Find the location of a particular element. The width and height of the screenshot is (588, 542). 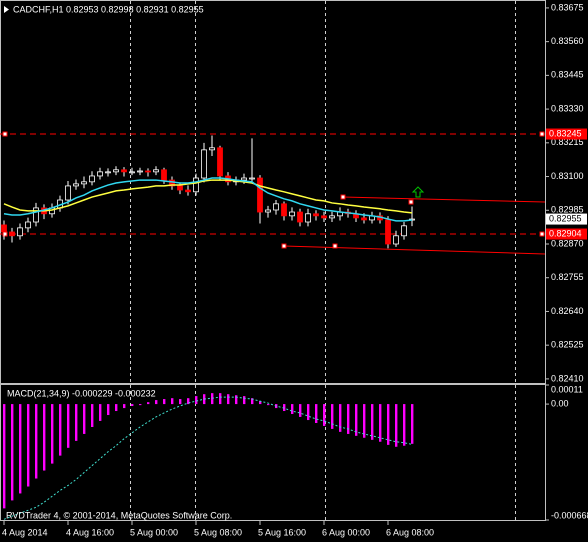

y-tick-label: -0.000668 is located at coordinates (569, 515).